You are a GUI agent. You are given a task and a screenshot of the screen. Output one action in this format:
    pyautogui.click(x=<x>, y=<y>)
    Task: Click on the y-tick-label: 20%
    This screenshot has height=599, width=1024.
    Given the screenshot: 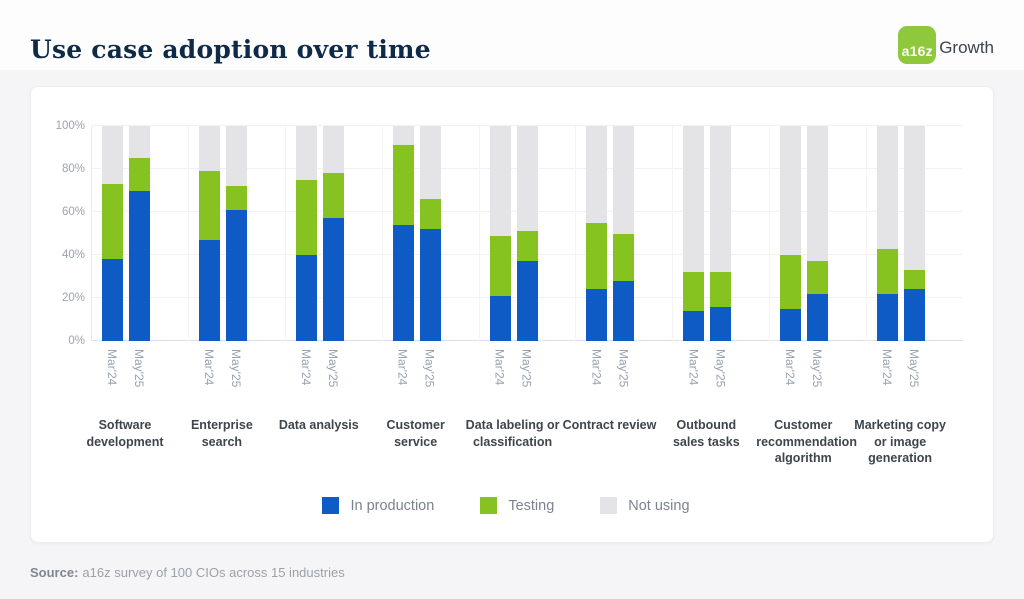 What is the action you would take?
    pyautogui.click(x=73, y=298)
    